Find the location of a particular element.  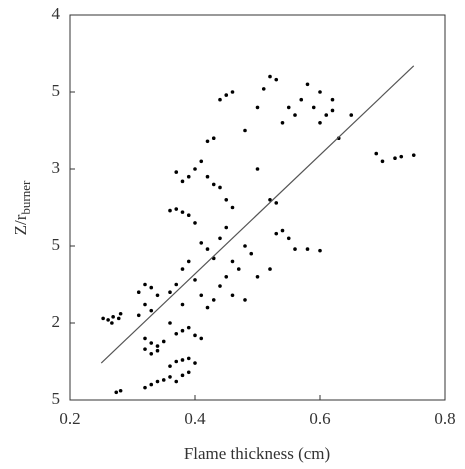

x-tick-label: 0.2 is located at coordinates (69, 418).